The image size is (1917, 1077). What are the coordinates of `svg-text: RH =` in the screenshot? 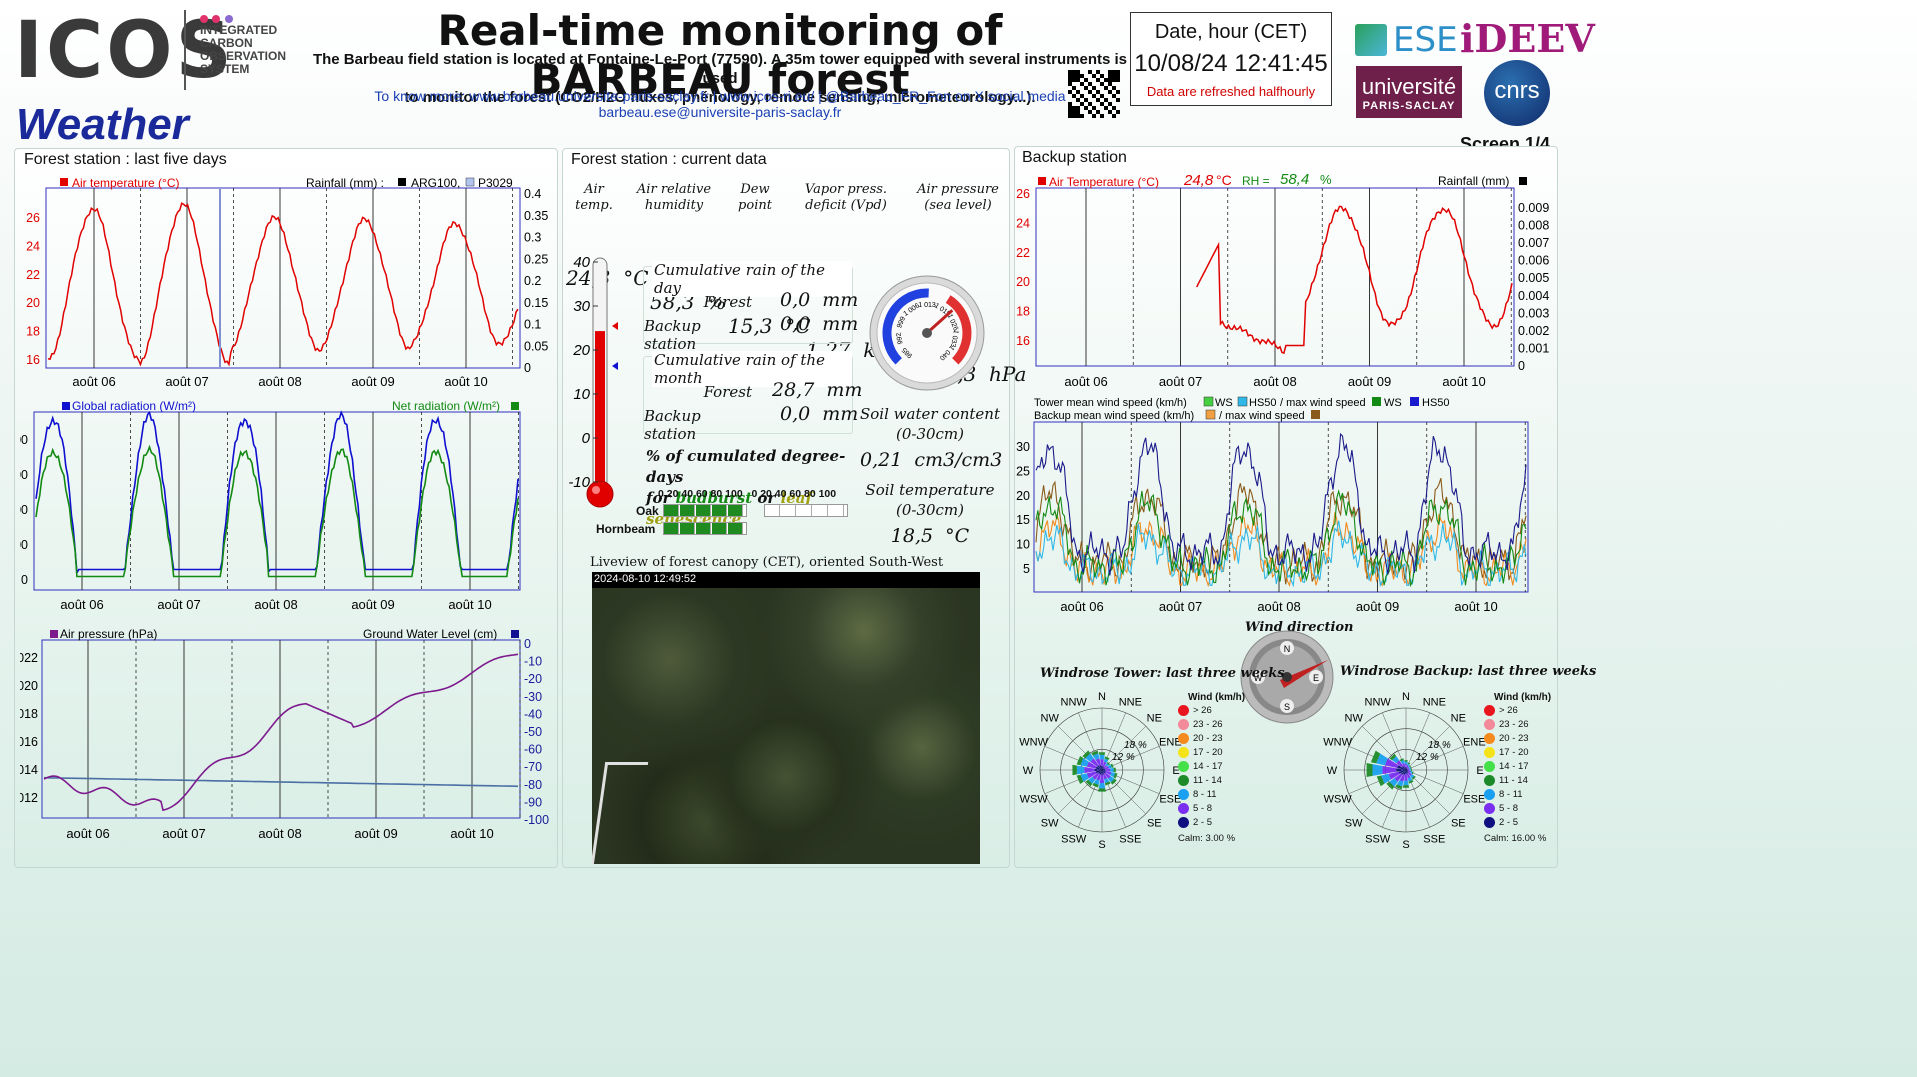 It's located at (1256, 181).